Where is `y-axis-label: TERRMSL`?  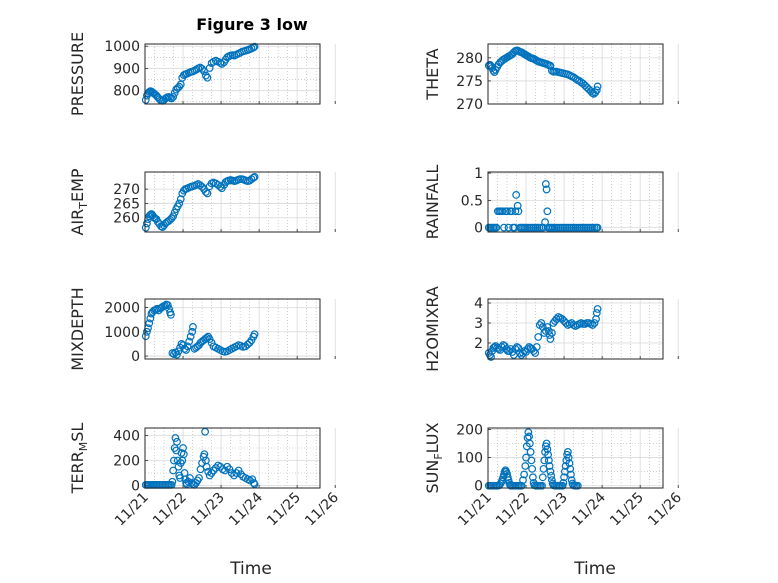
y-axis-label: TERRMSL is located at coordinates (79, 459).